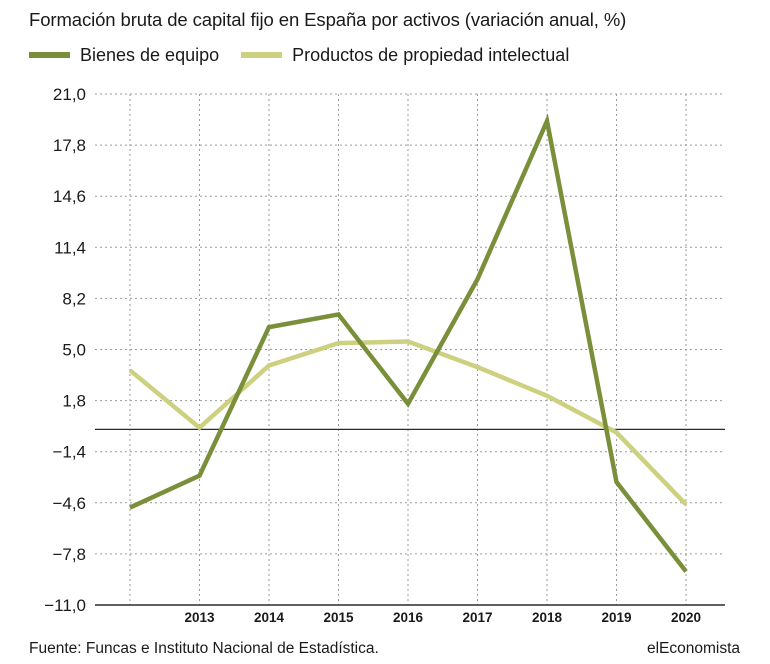 The height and width of the screenshot is (664, 770). I want to click on x-tick-label: 2018, so click(547, 617).